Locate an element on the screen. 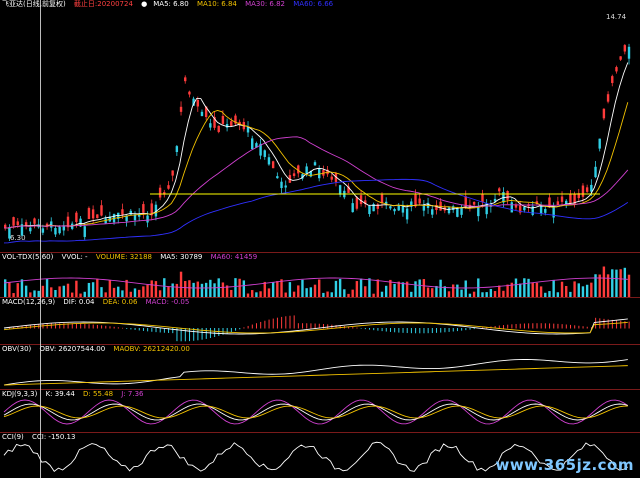  obv-line is located at coordinates (315, 372).